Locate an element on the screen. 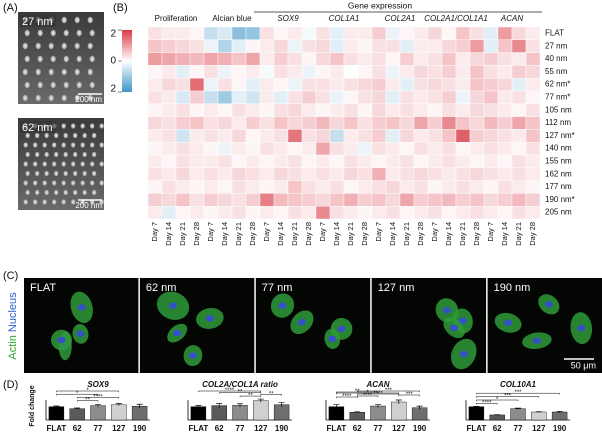  column-label: Day 7 is located at coordinates (210, 232).